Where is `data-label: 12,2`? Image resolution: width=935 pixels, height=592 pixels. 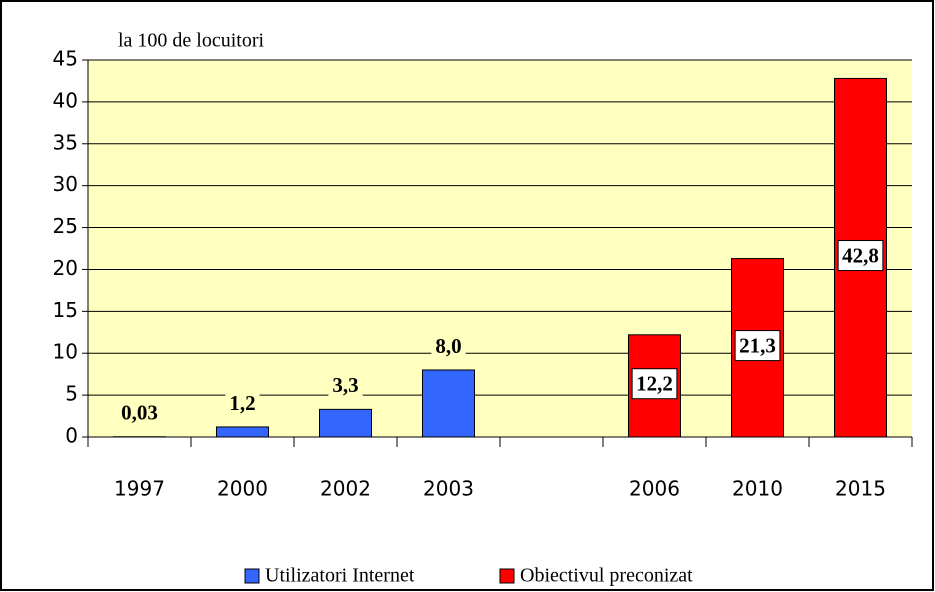
data-label: 12,2 is located at coordinates (654, 384).